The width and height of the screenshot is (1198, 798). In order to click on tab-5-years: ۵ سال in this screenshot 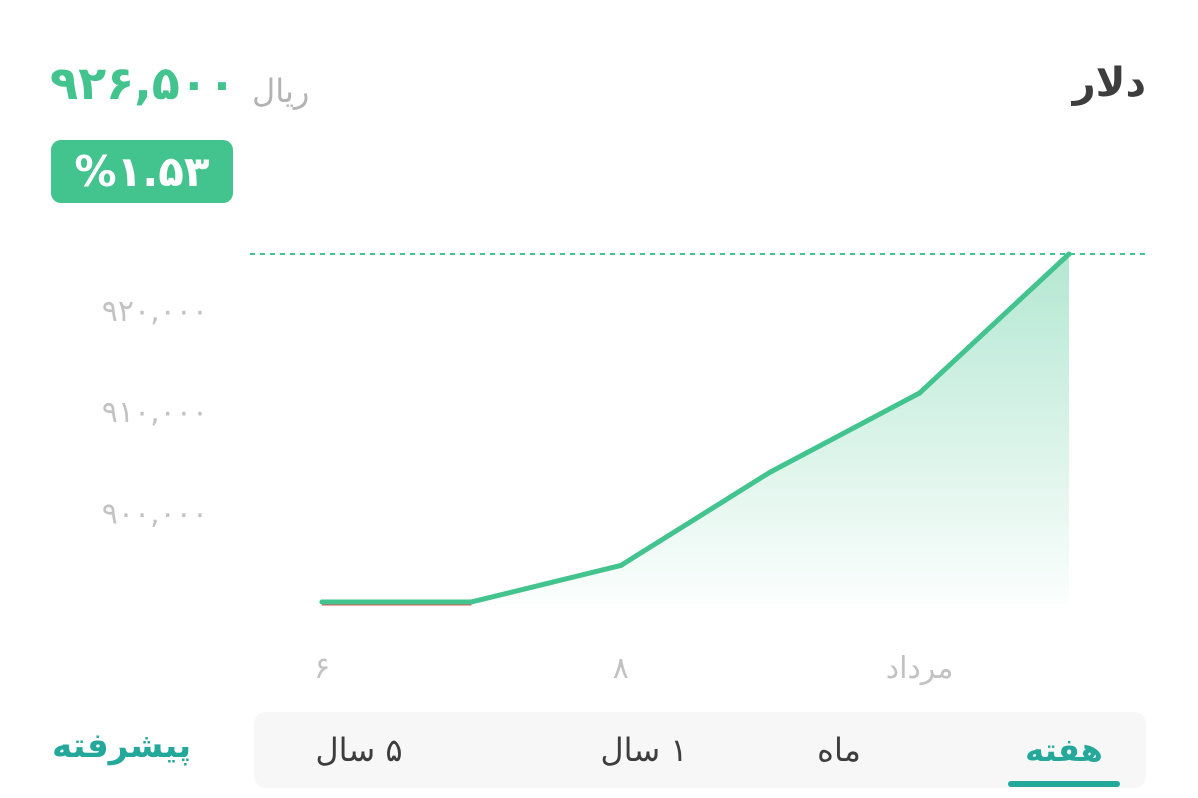, I will do `click(359, 750)`.